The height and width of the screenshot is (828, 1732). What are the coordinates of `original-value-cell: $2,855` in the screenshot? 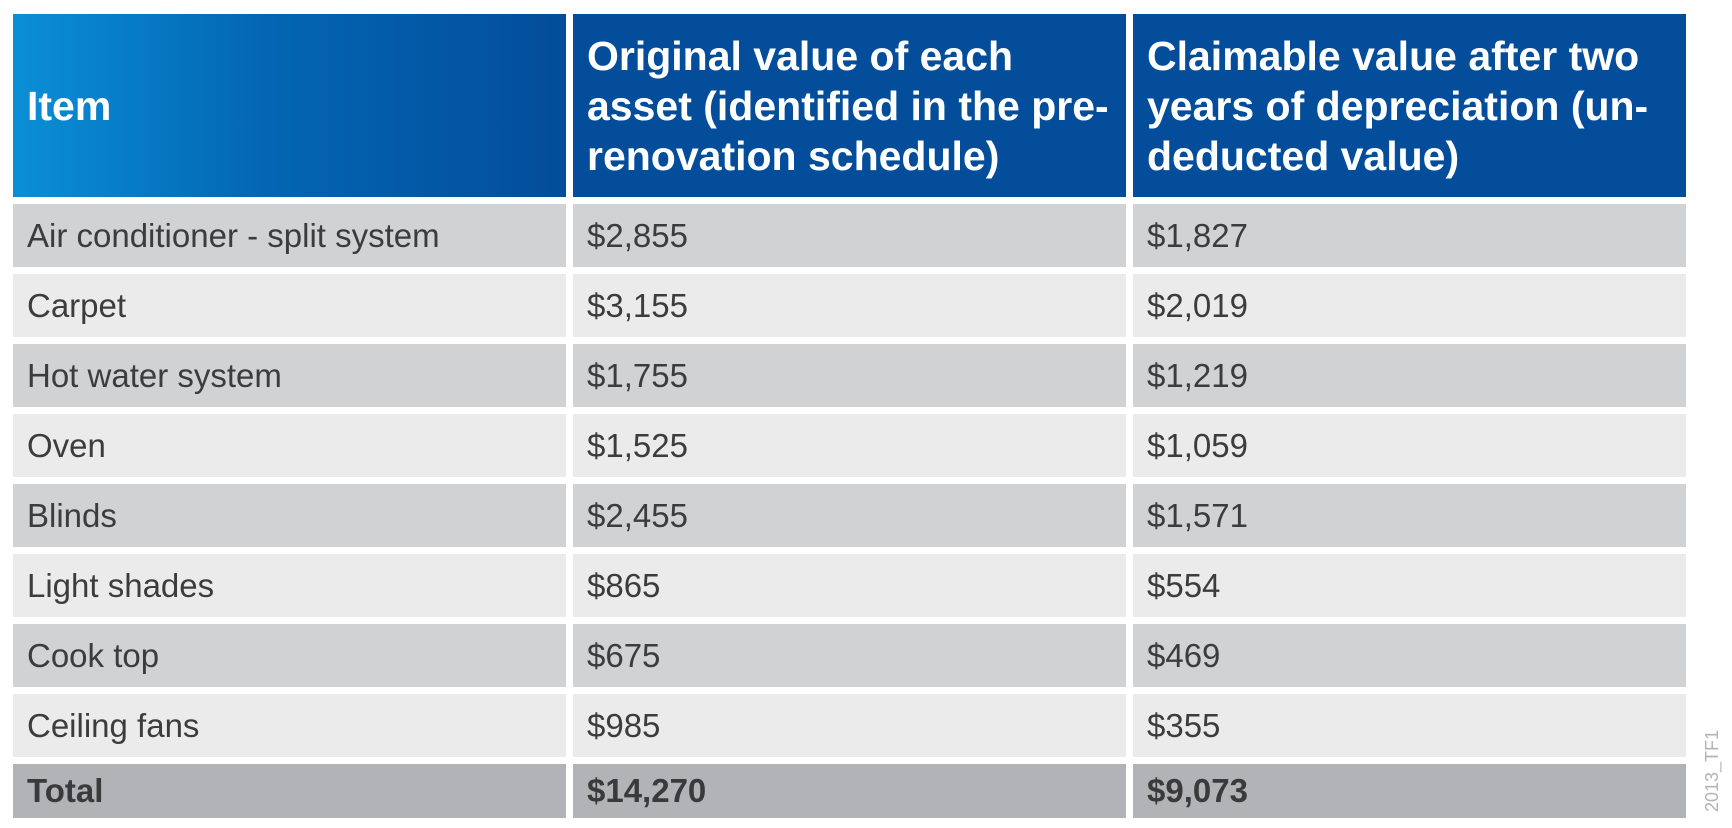 It's located at (849, 235).